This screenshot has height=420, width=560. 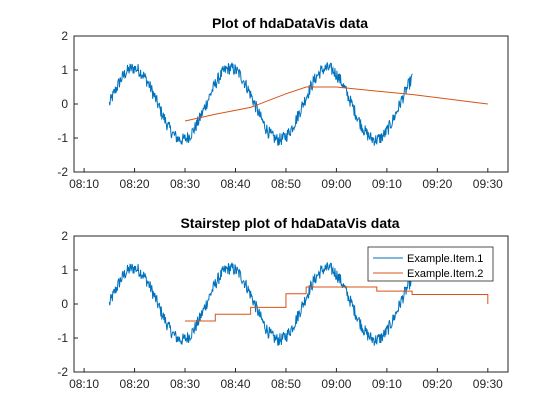 I want to click on legend-label-item-2: Example.Item.2, so click(x=445, y=274).